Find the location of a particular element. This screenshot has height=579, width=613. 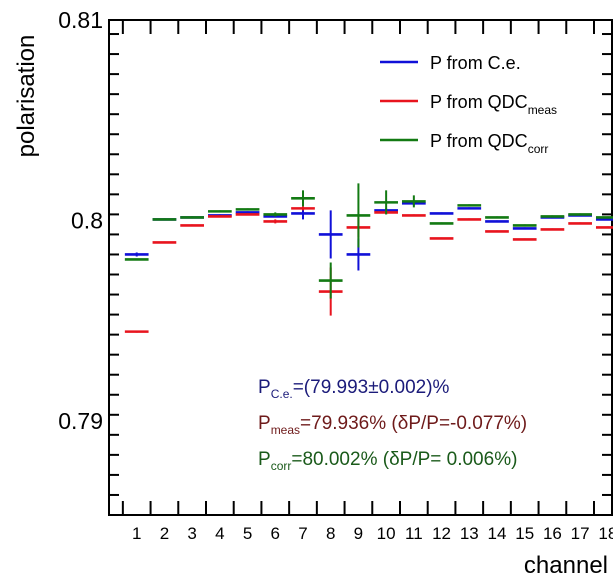

legend-label: P from QDCcorr is located at coordinates (489, 143).